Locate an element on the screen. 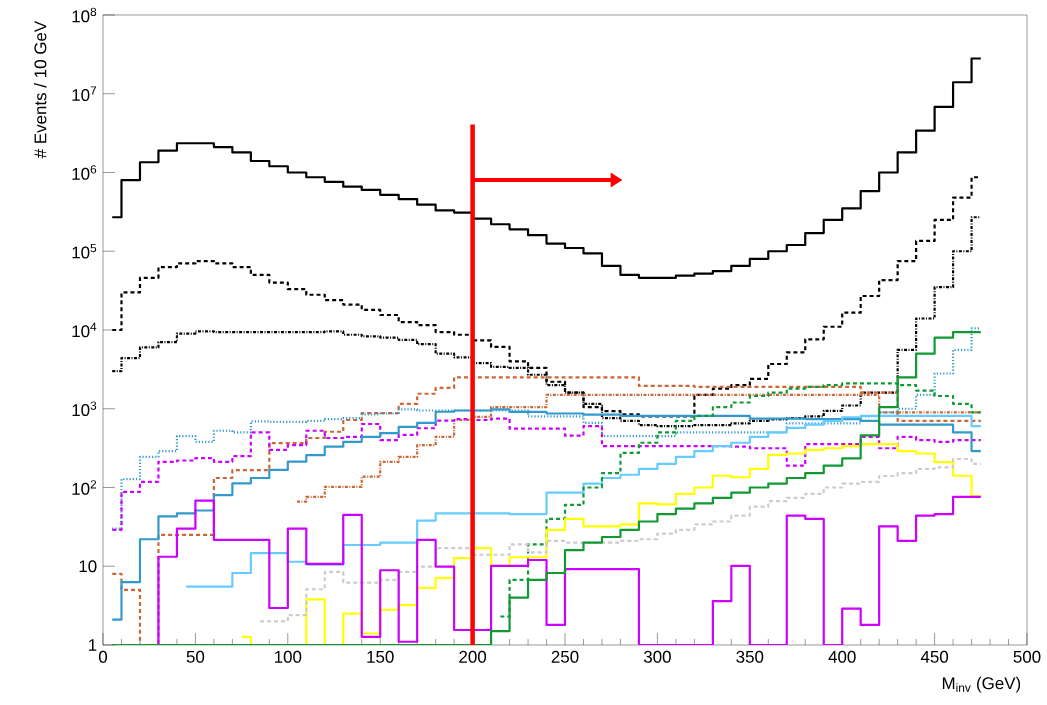 Image resolution: width=1047 pixels, height=705 pixels. y-tick-label: 10$^{2}$ is located at coordinates (84, 487).